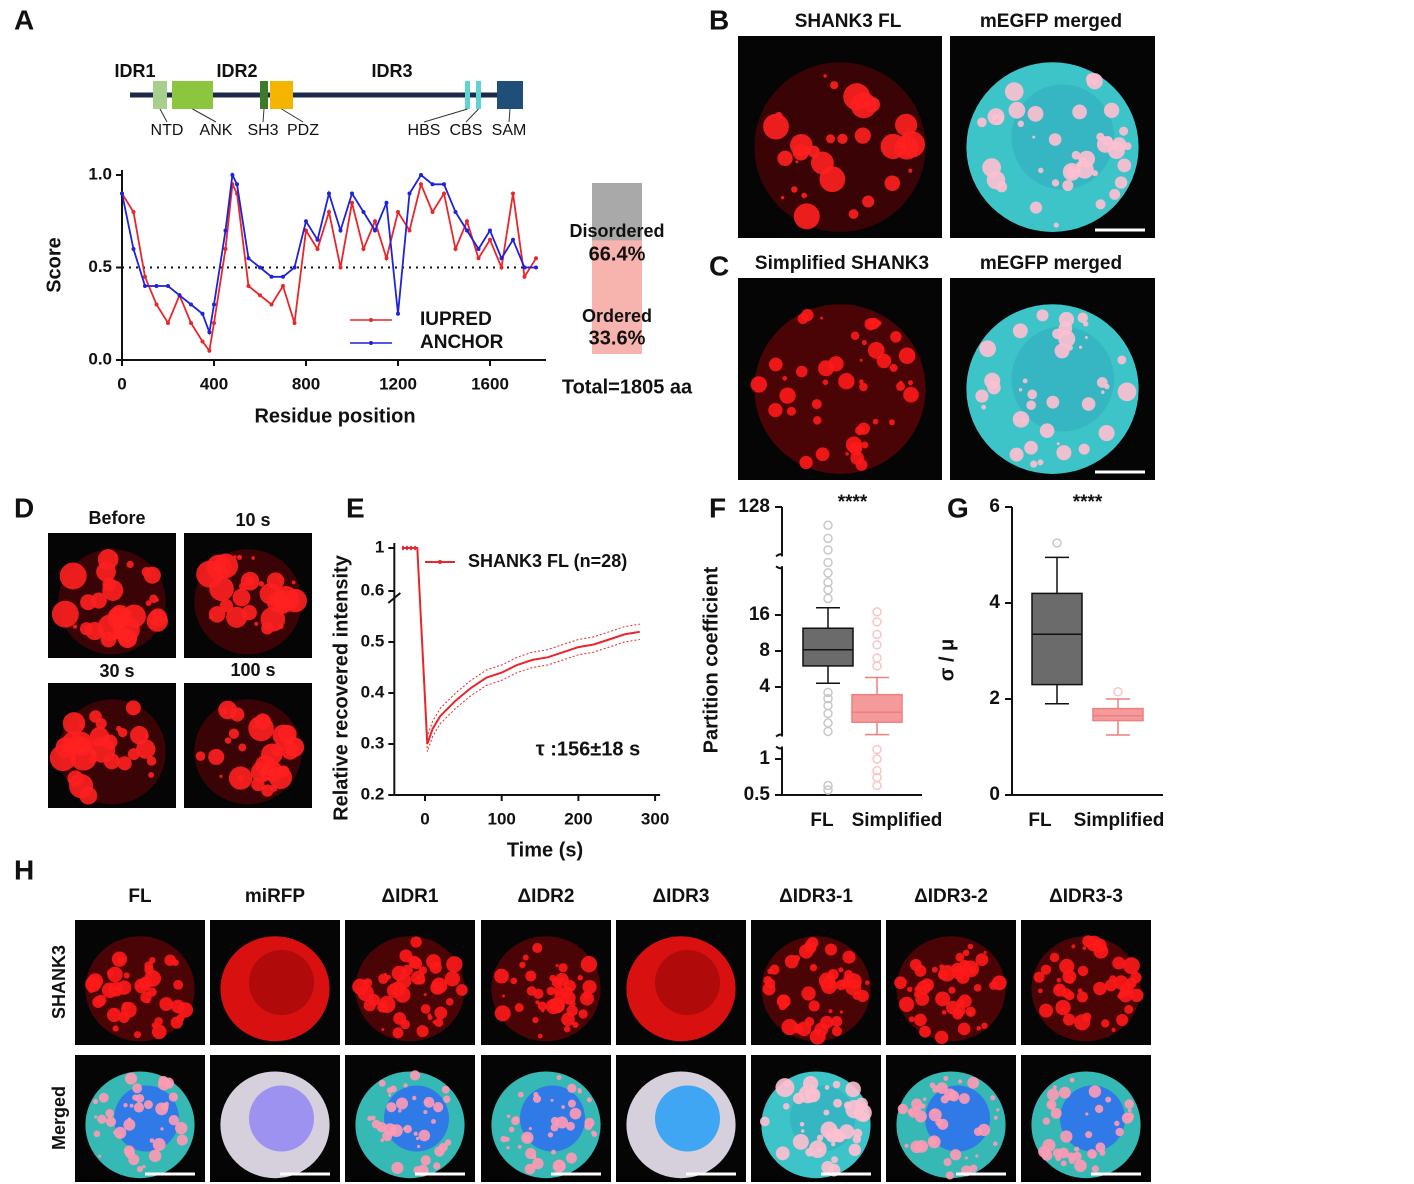 This screenshot has width=1414, height=1184. Describe the element at coordinates (627, 387) in the screenshot. I see `caption: Total=1805 aa` at that location.